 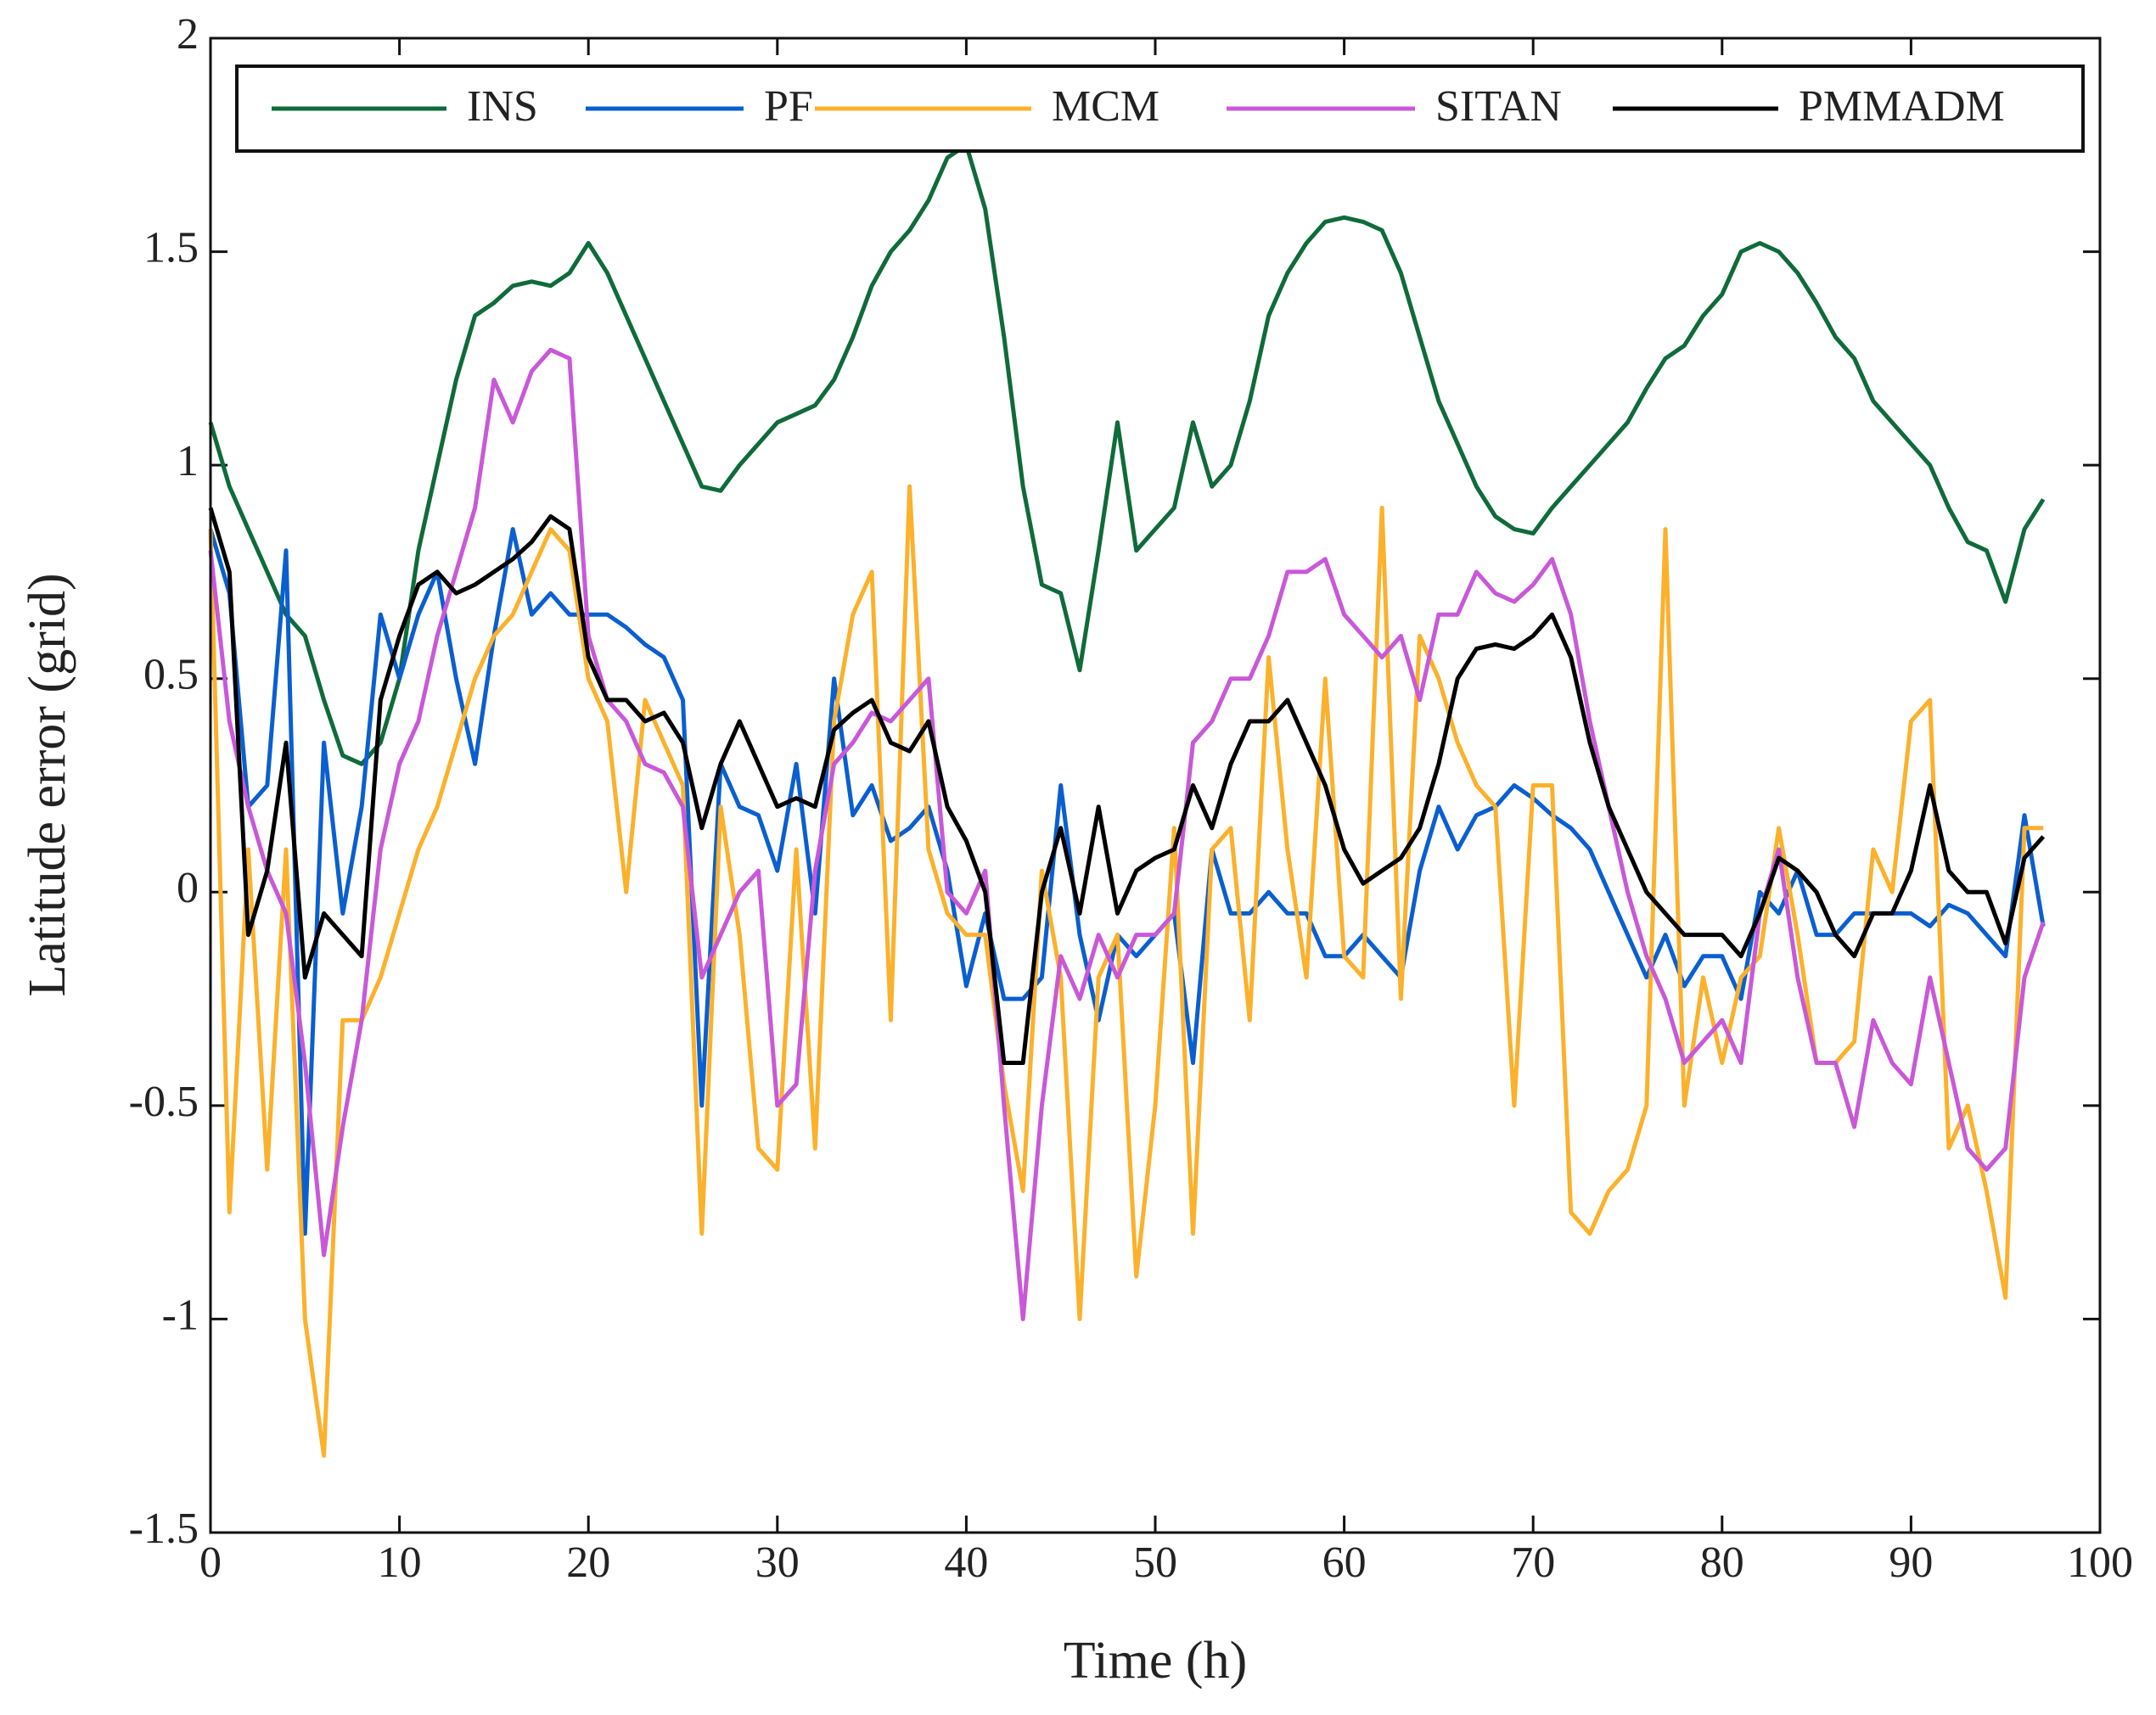 I want to click on legend-label: PMMADM, so click(x=1902, y=106).